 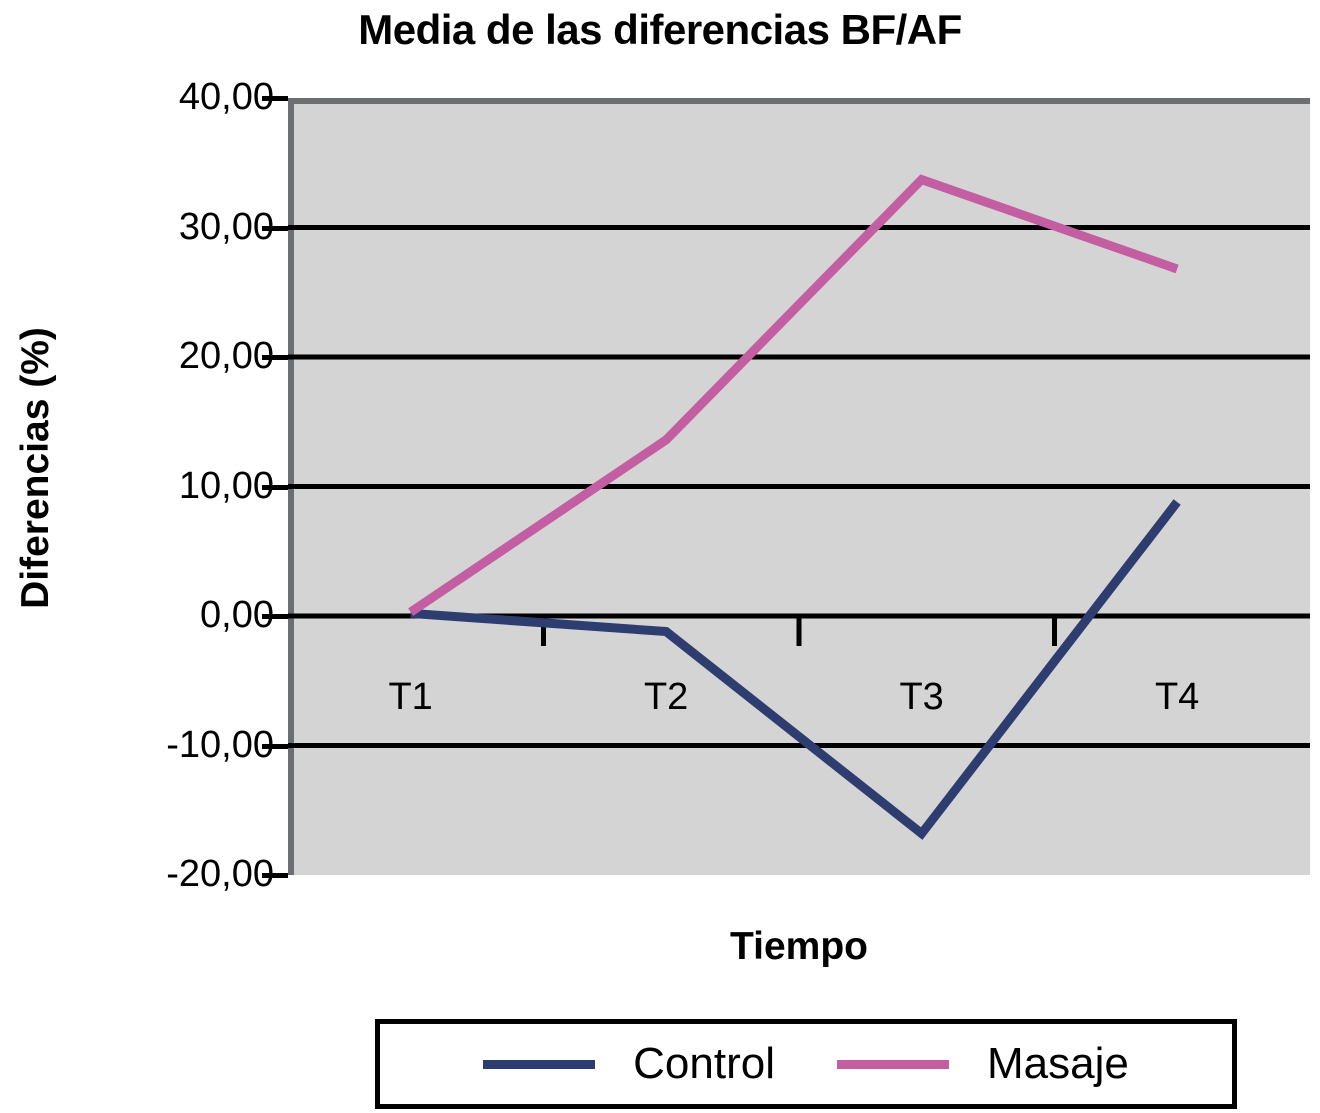 I want to click on x-axis-category-label-t4: T4, so click(x=1177, y=697).